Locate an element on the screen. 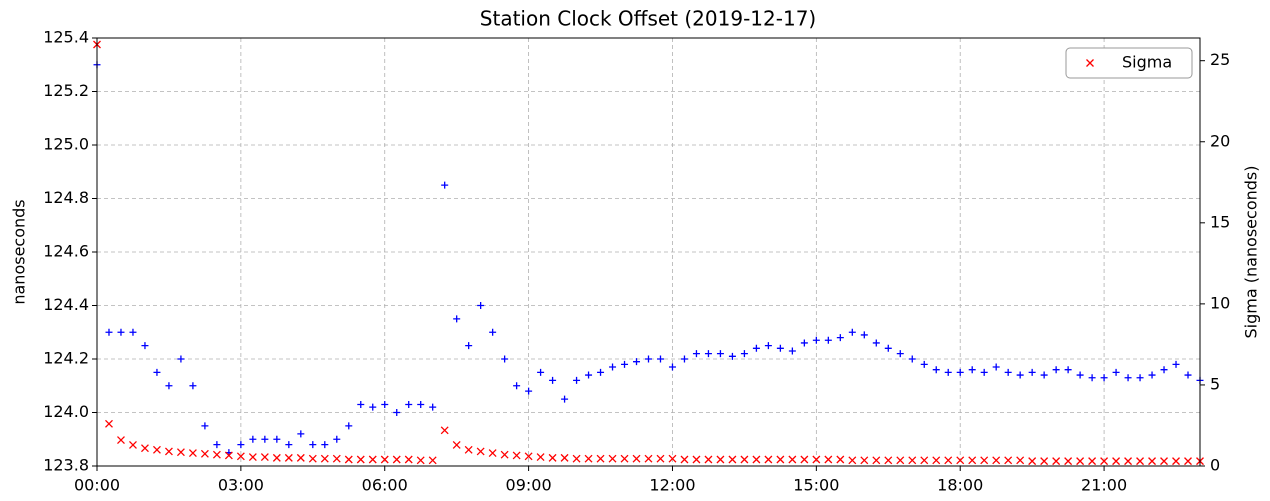  y-tick-label: 124.2 is located at coordinates (66, 358).